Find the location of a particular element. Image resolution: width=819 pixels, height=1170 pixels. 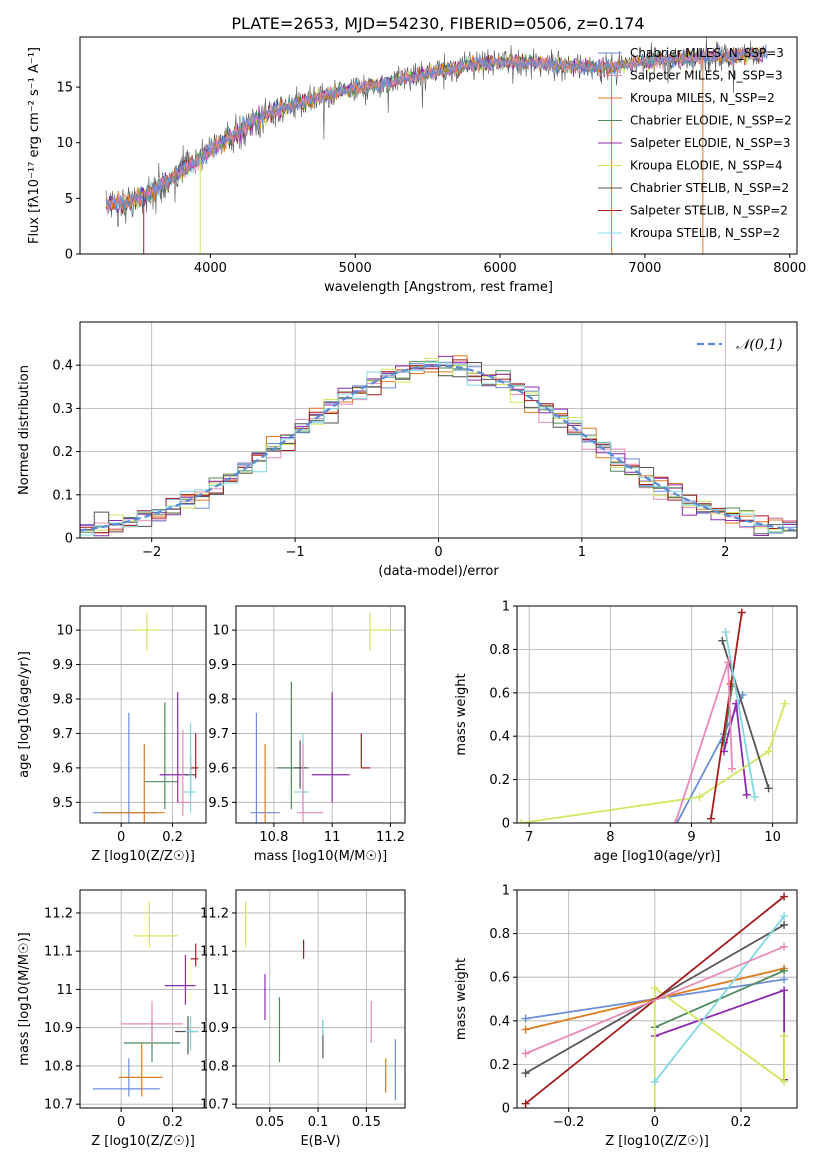

age-vs-Z-ytick-label: 9.6 is located at coordinates (62, 768).